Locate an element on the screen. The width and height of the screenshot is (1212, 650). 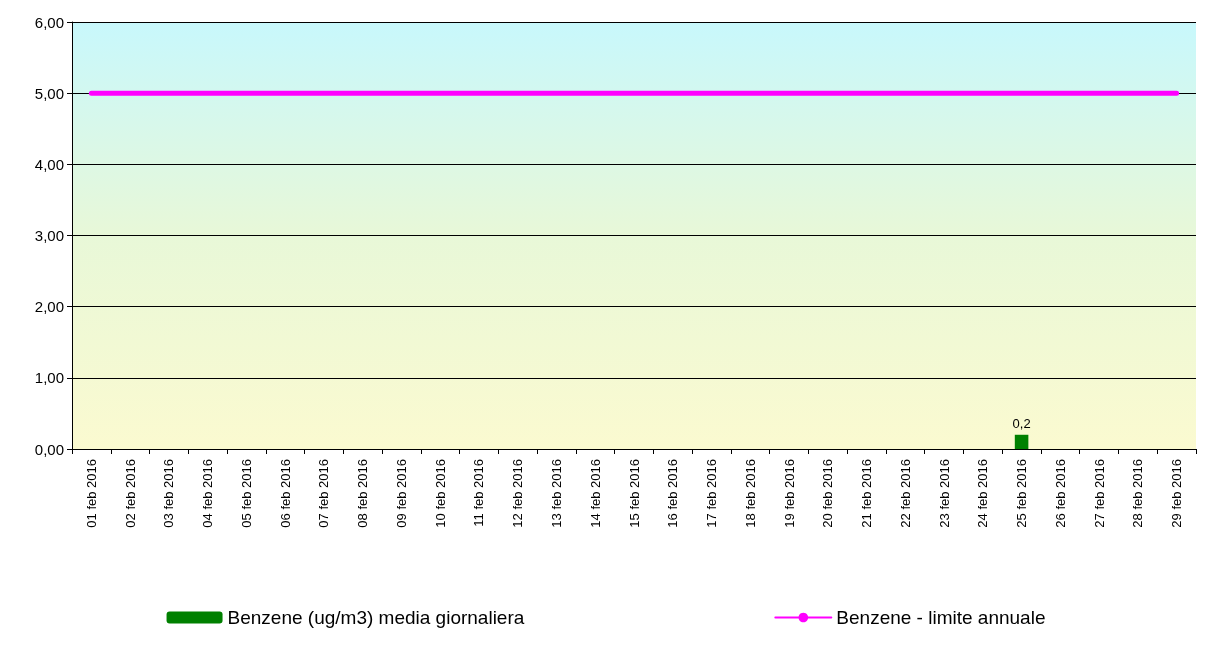
x-tick-label: 15 feb 2016 is located at coordinates (634, 493).